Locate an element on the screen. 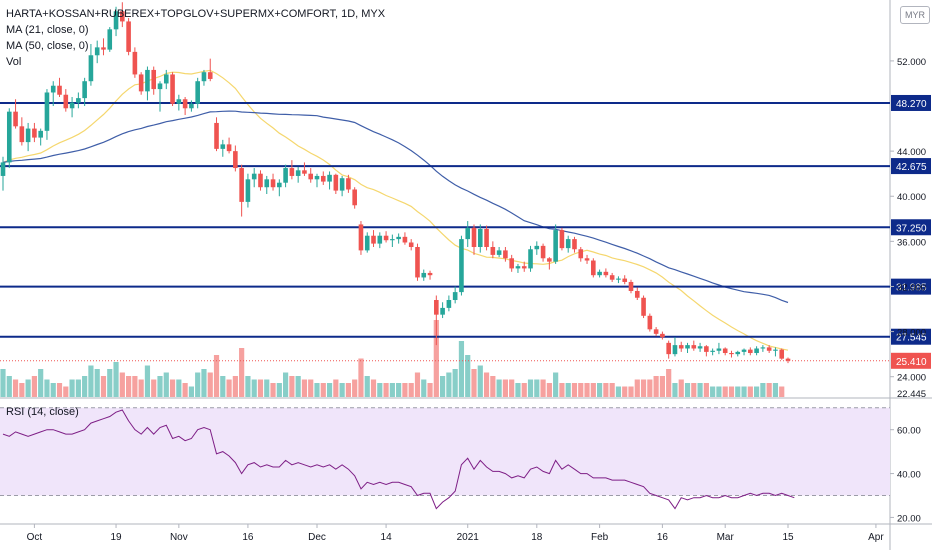 The width and height of the screenshot is (932, 550). time-tick-label: Oct is located at coordinates (35, 537).